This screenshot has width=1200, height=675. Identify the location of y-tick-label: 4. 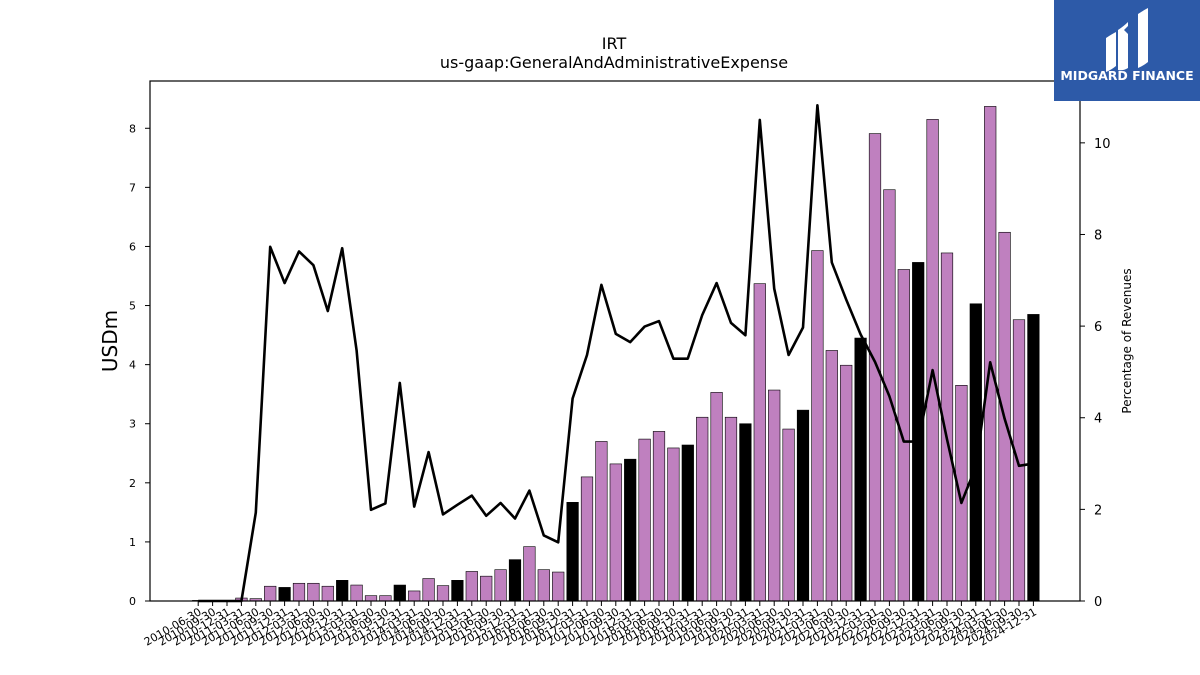
(132, 365).